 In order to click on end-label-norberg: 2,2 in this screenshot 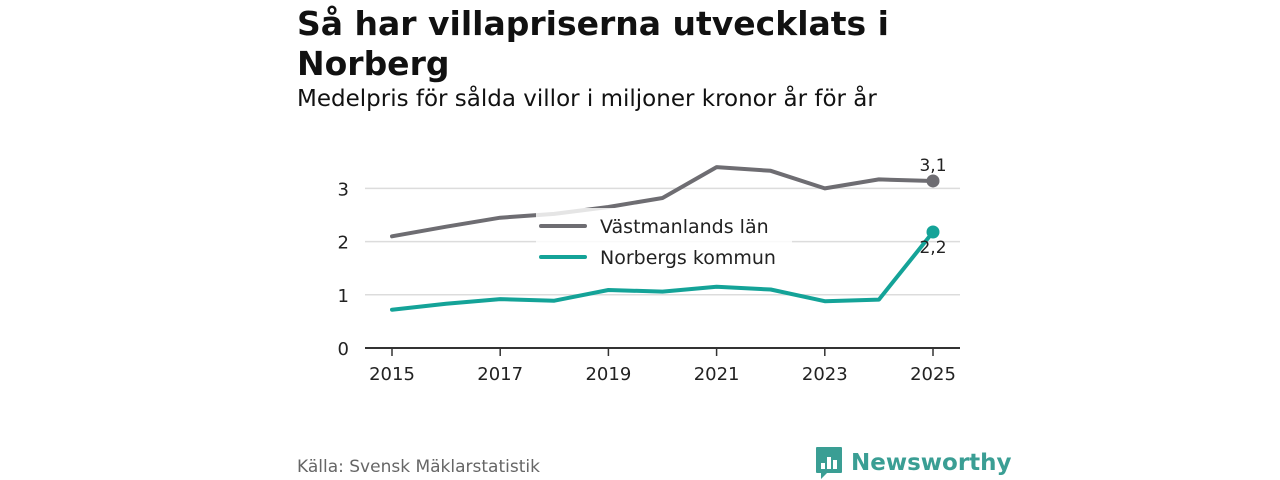, I will do `click(932, 248)`.